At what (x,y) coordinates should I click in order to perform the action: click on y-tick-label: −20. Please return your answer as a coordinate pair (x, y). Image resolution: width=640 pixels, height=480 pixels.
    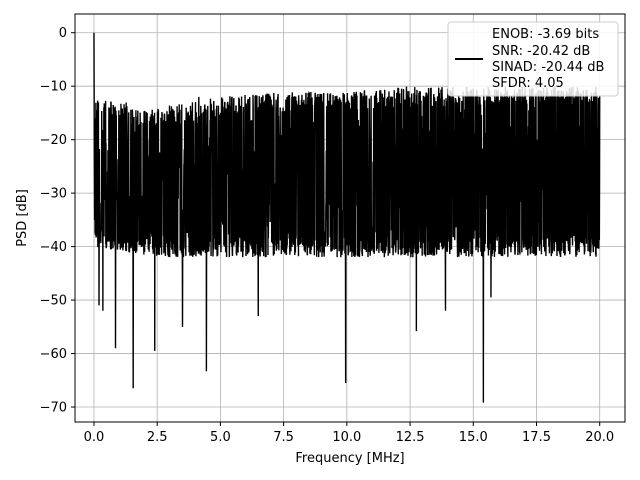
    Looking at the image, I should click on (53, 140).